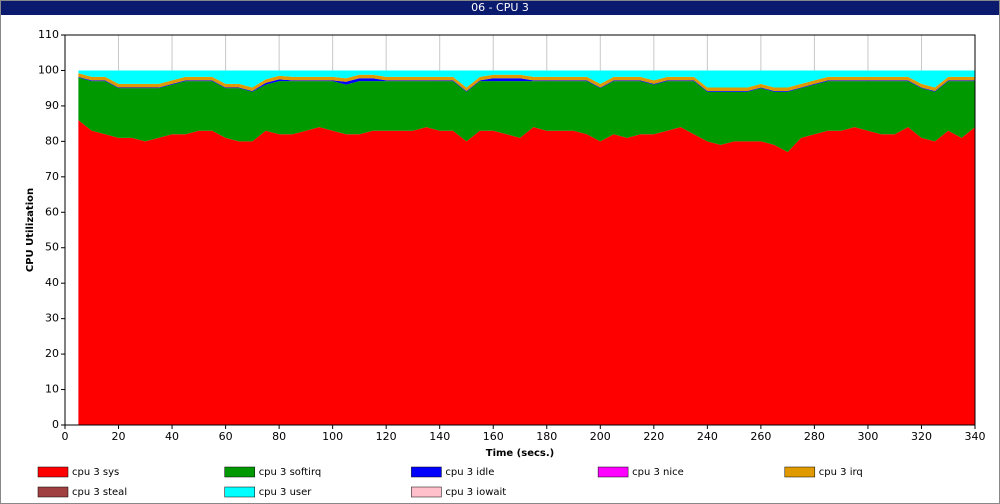  Describe the element at coordinates (332, 436) in the screenshot. I see `x-tick-label: 100` at that location.